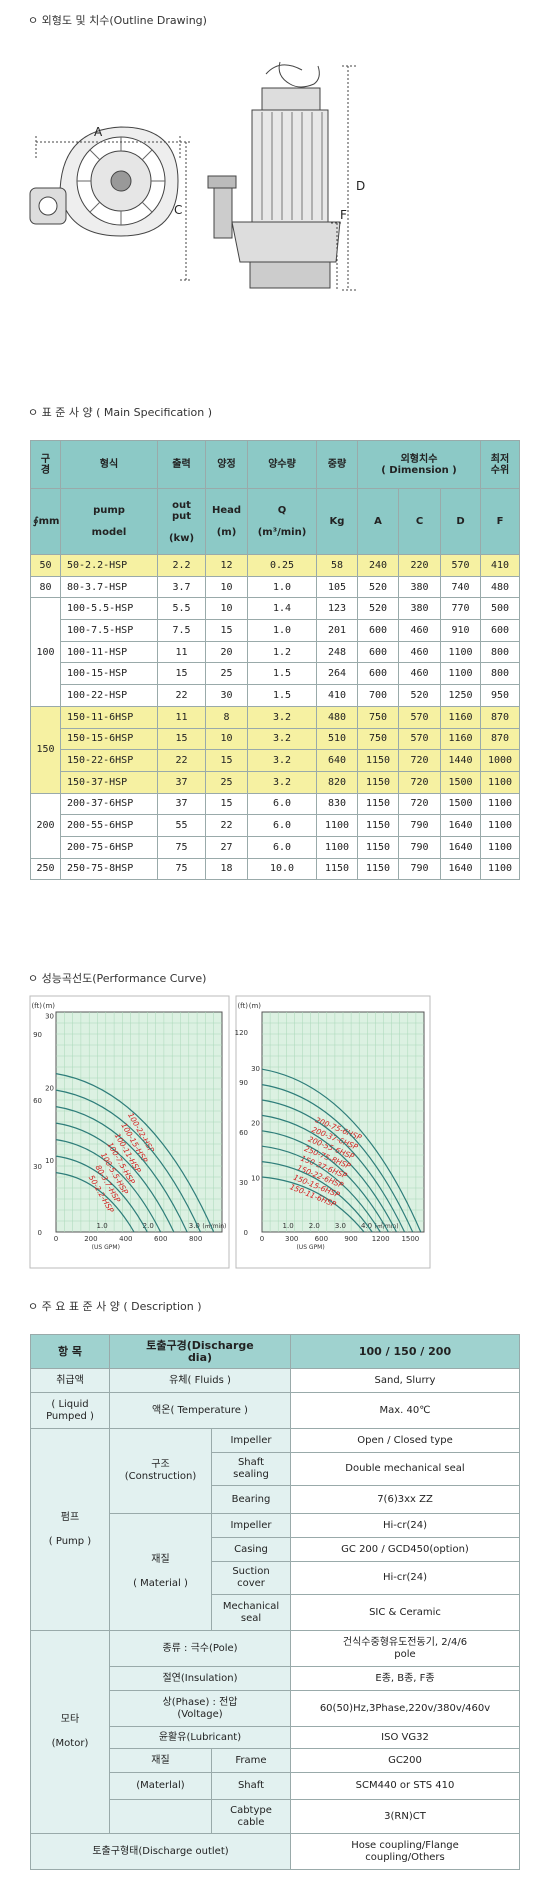 This screenshot has height=1903, width=549. I want to click on gpm-tick-label: 900, so click(350, 1239).